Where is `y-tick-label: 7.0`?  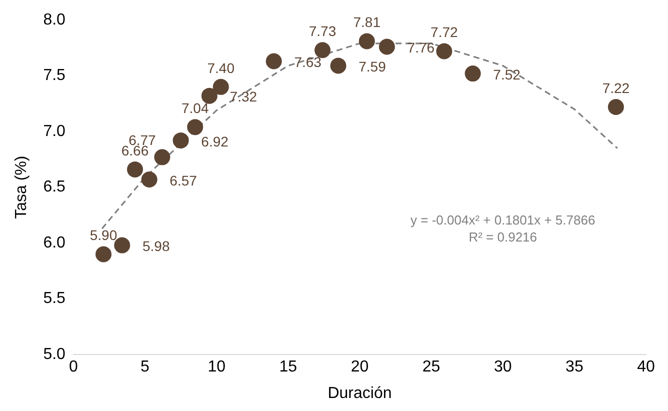 y-tick-label: 7.0 is located at coordinates (54, 131).